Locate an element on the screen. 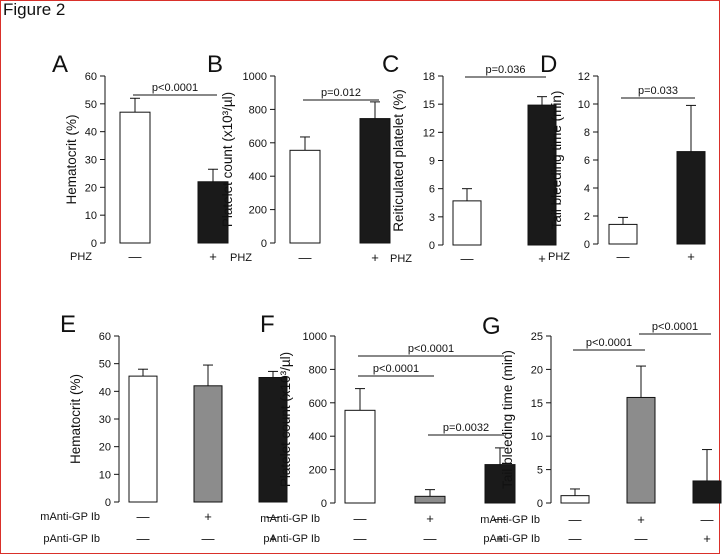 The image size is (722, 556). y-tick-label: 4 is located at coordinates (587, 189).